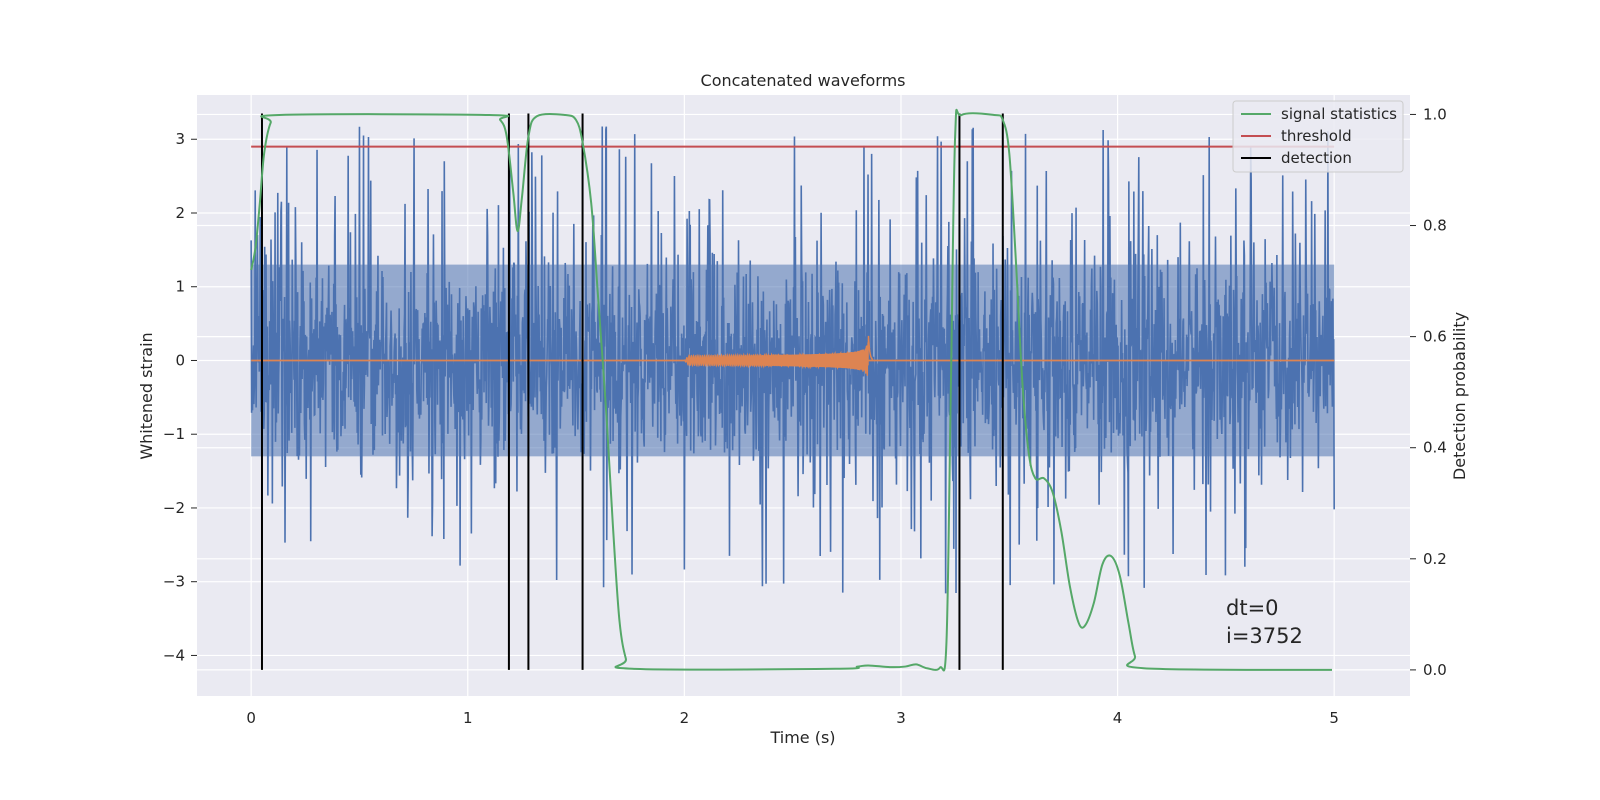 This screenshot has height=800, width=1600. Describe the element at coordinates (685, 718) in the screenshot. I see `x-tick-label-2: 2` at that location.